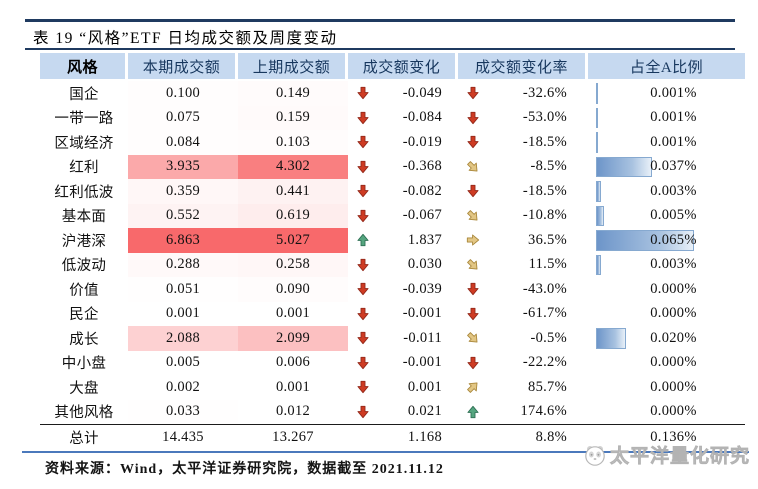 The image size is (758, 489). I want to click on table-row: 民企 0.001 0.001 -0.001 -61.7% 0.000%, so click(392, 314).